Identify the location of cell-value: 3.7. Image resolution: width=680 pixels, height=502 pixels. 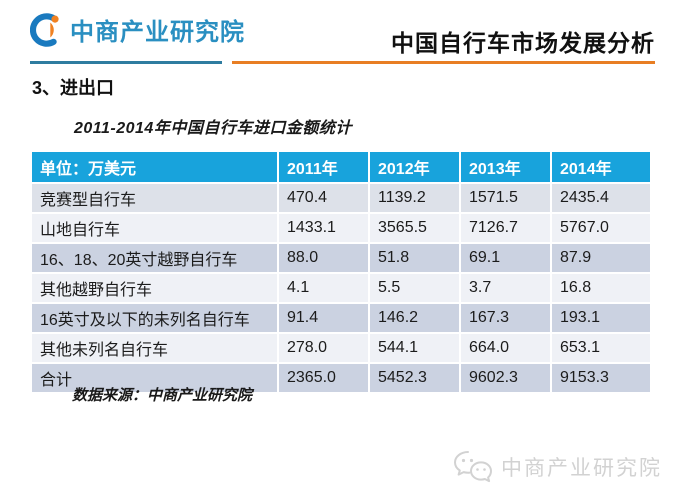
(505, 288).